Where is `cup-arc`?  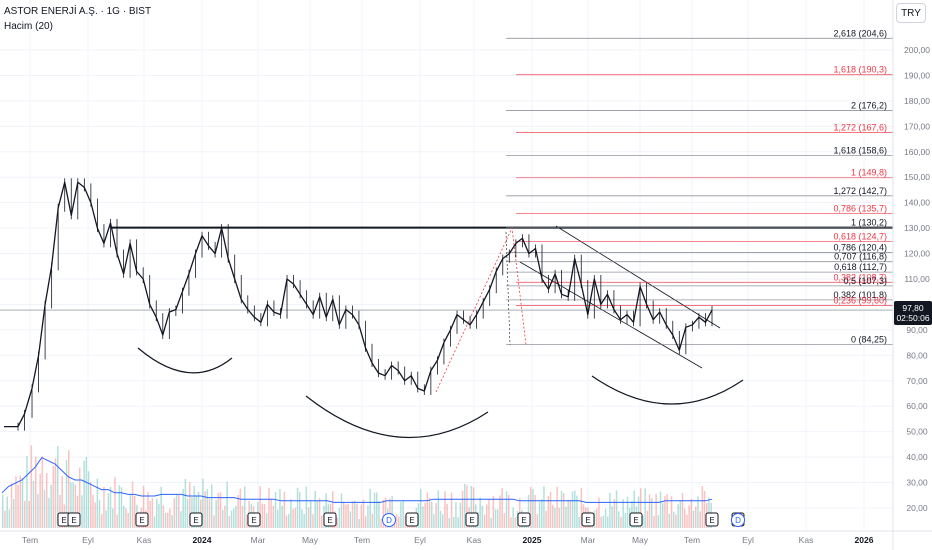
cup-arc is located at coordinates (667, 390).